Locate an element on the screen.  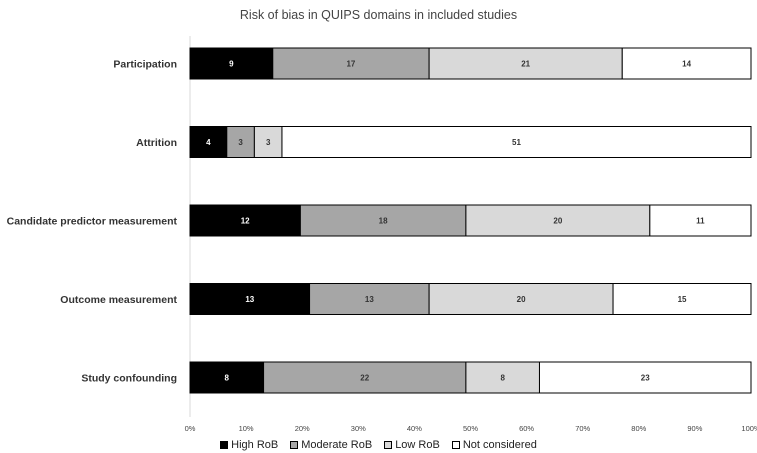
x-tick-label: 20% is located at coordinates (302, 428).